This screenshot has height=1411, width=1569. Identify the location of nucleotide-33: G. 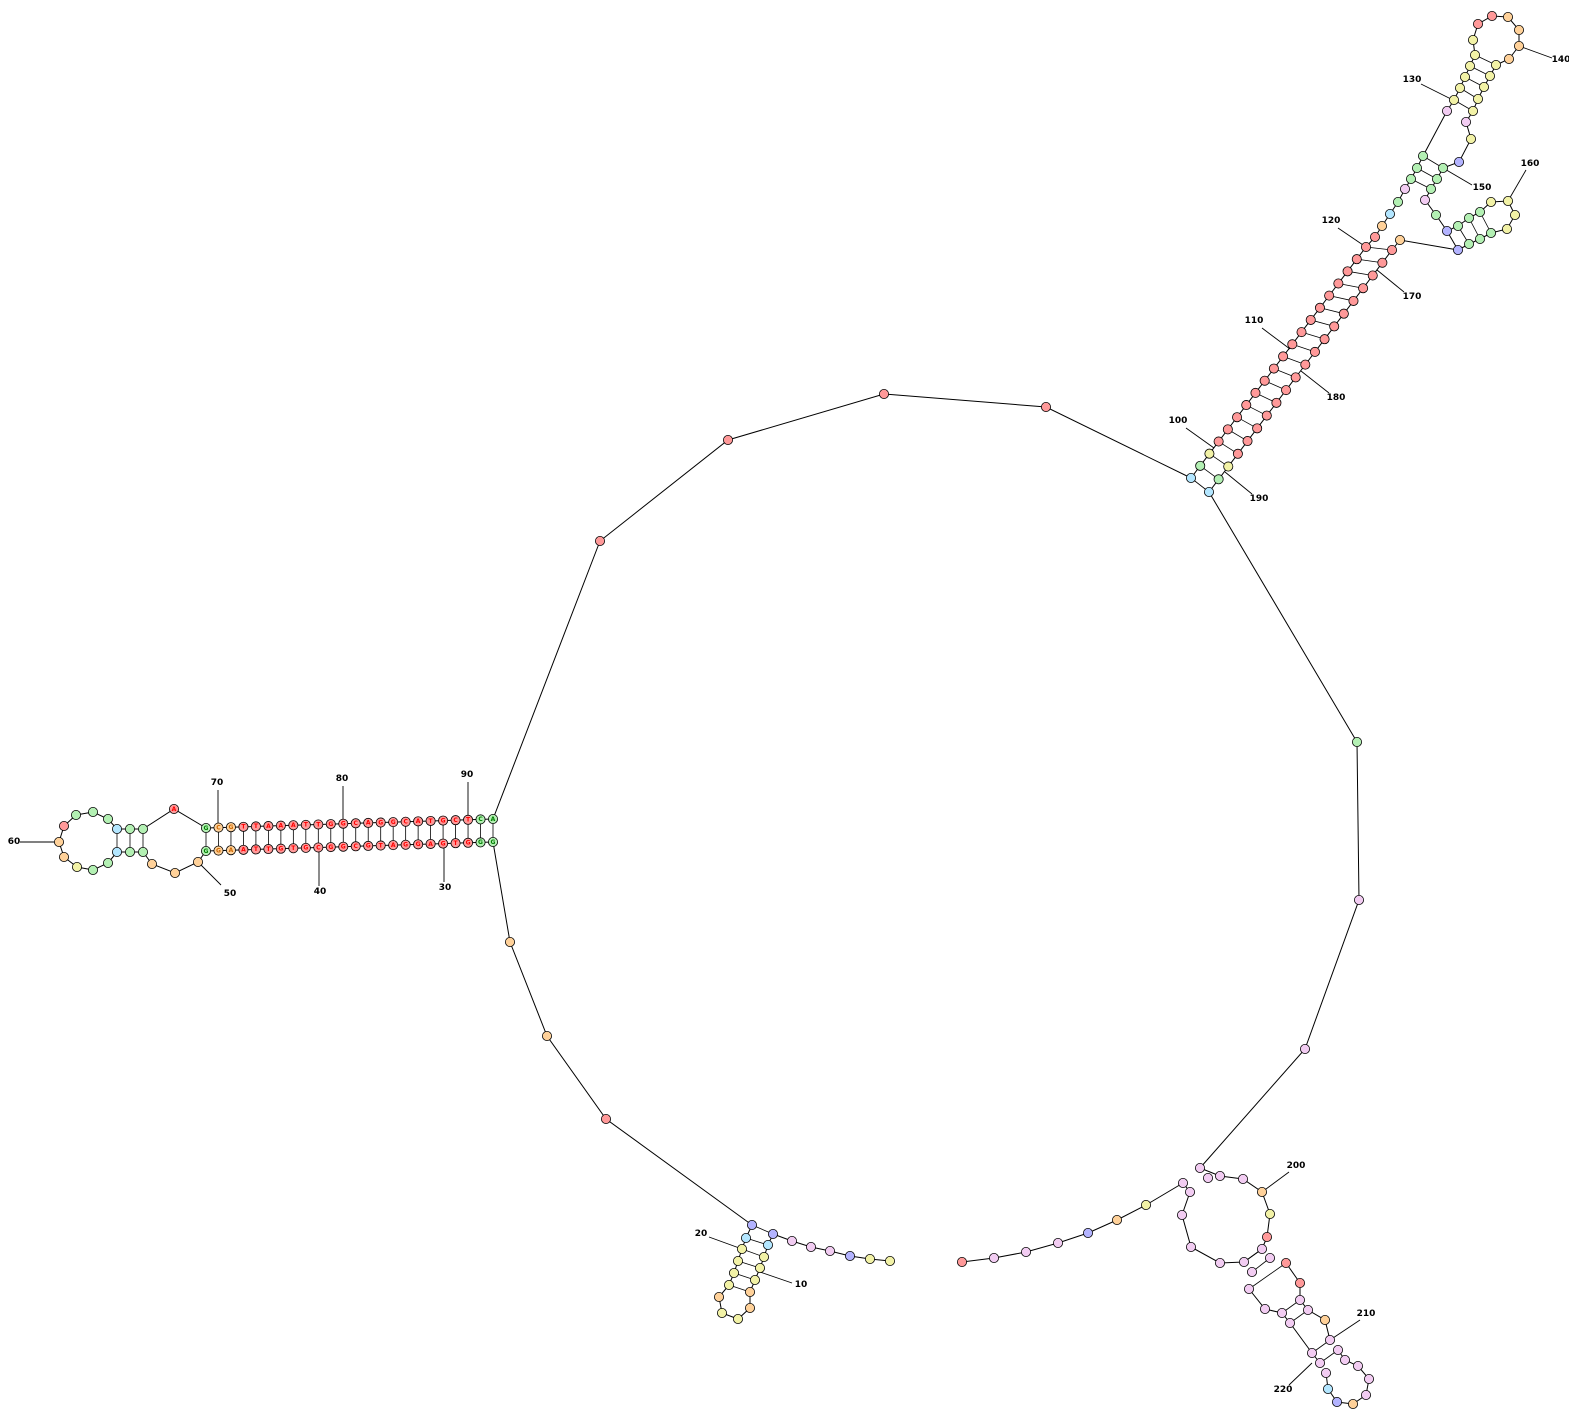
(305, 847).